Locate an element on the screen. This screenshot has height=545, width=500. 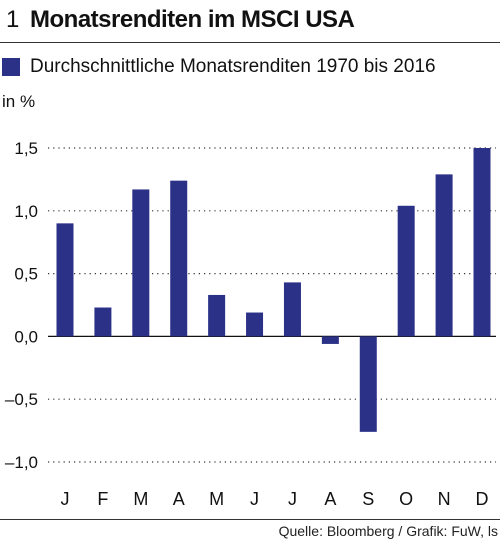
y-tick-labels: –1,0 –0,5 0,0 0,5 1,0 1,5 is located at coordinates (21, 305).